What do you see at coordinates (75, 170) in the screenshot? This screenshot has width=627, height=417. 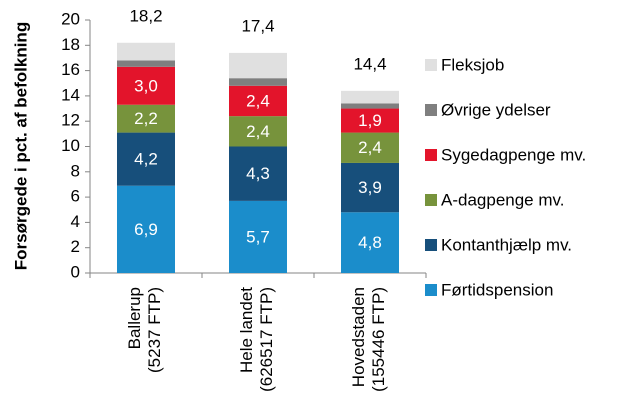 I see `y-tick-label: 8` at bounding box center [75, 170].